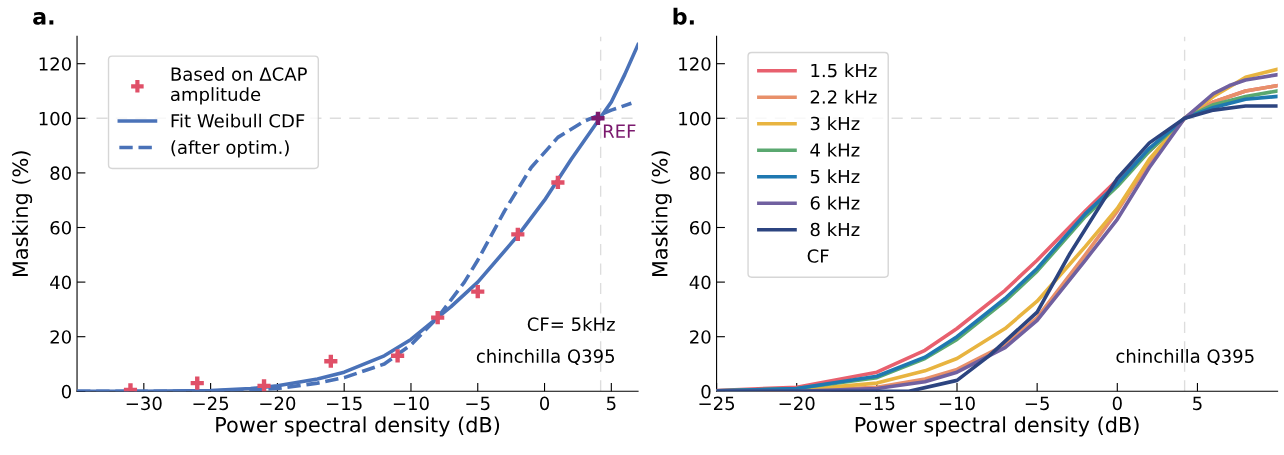  I want to click on legend-title: CF, so click(818, 256).